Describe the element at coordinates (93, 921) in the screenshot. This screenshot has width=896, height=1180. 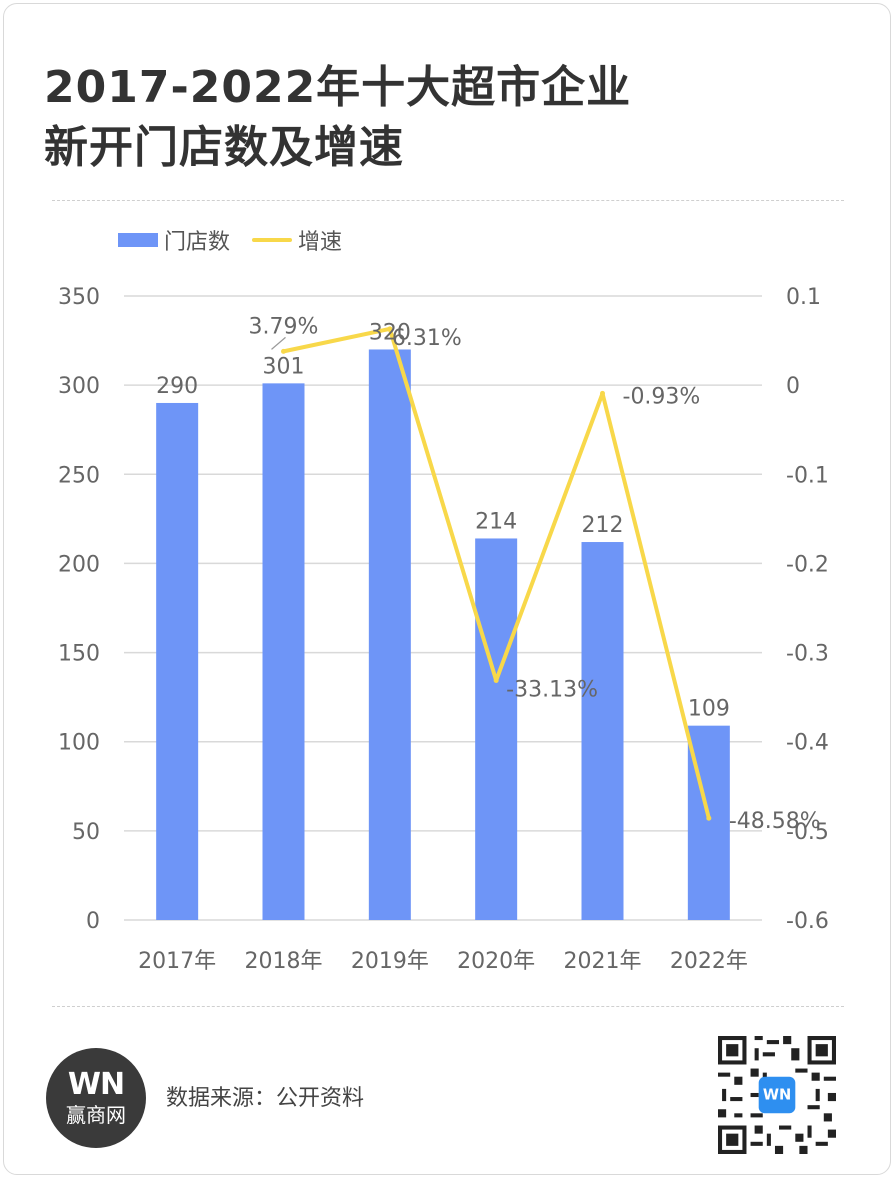
I see `y-left-tick-label: 0` at that location.